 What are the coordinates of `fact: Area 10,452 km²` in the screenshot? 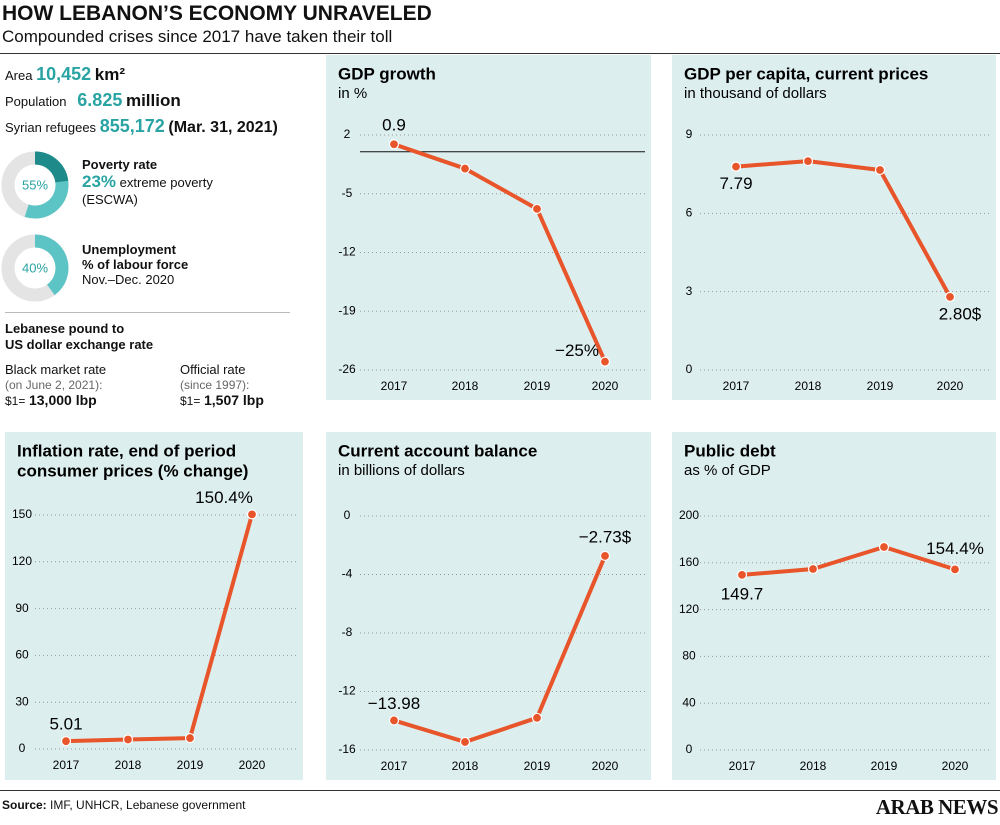 It's located at (65, 74).